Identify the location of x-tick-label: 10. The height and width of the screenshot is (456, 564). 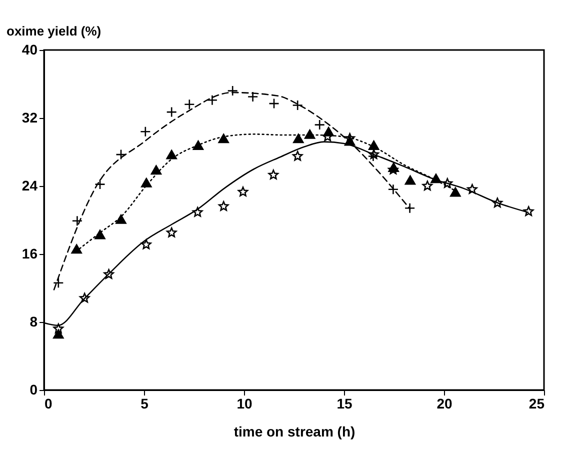
(244, 404).